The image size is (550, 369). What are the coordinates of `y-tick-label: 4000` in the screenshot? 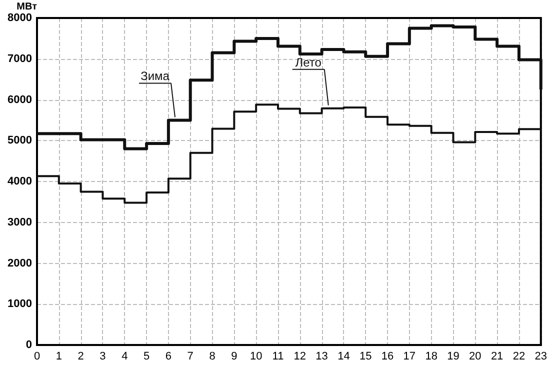 It's located at (20, 182).